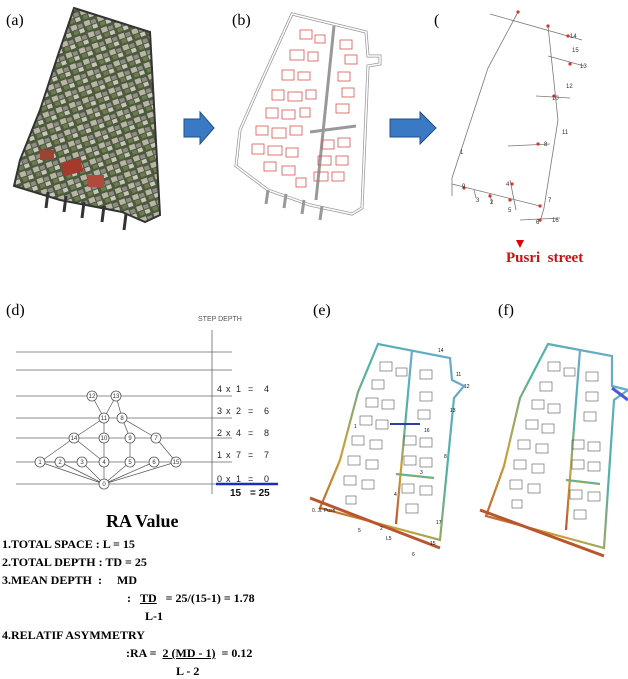 The height and width of the screenshot is (679, 628). What do you see at coordinates (15, 310) in the screenshot?
I see `panel-d-label: (d)` at bounding box center [15, 310].